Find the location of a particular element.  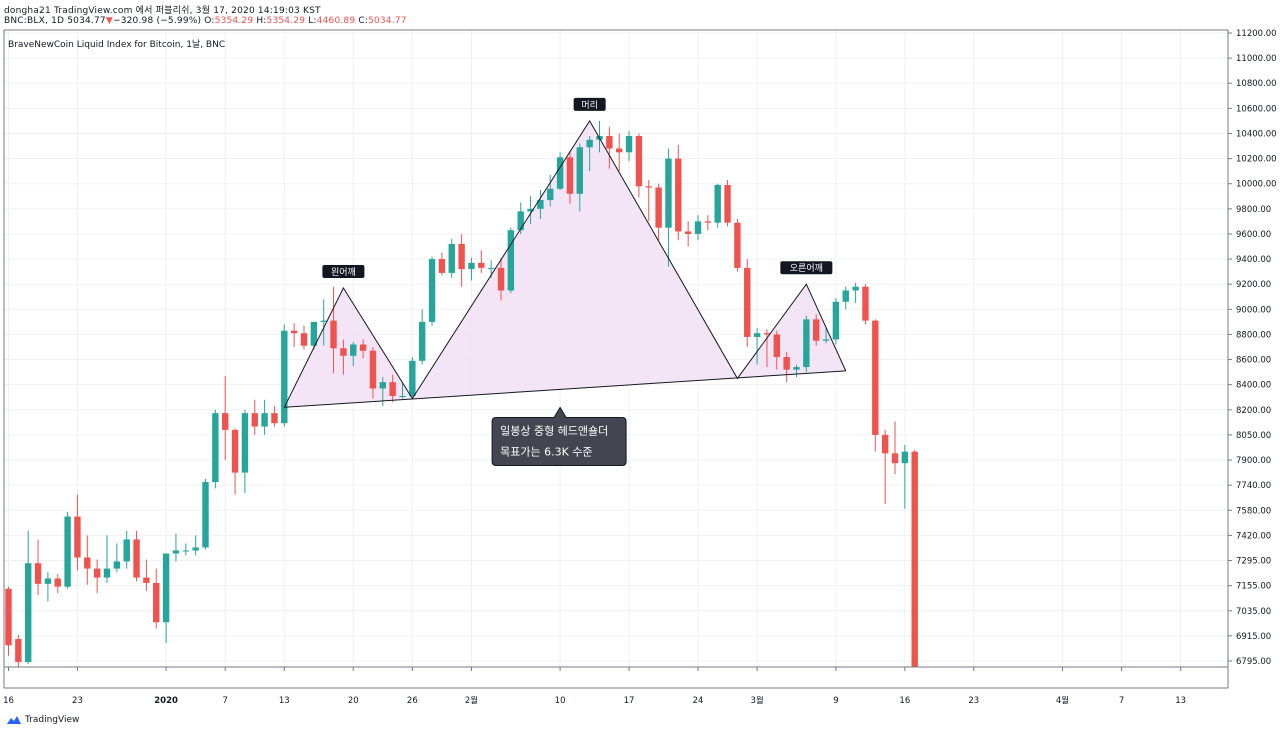

x-tick-label: 3월 is located at coordinates (756, 700).